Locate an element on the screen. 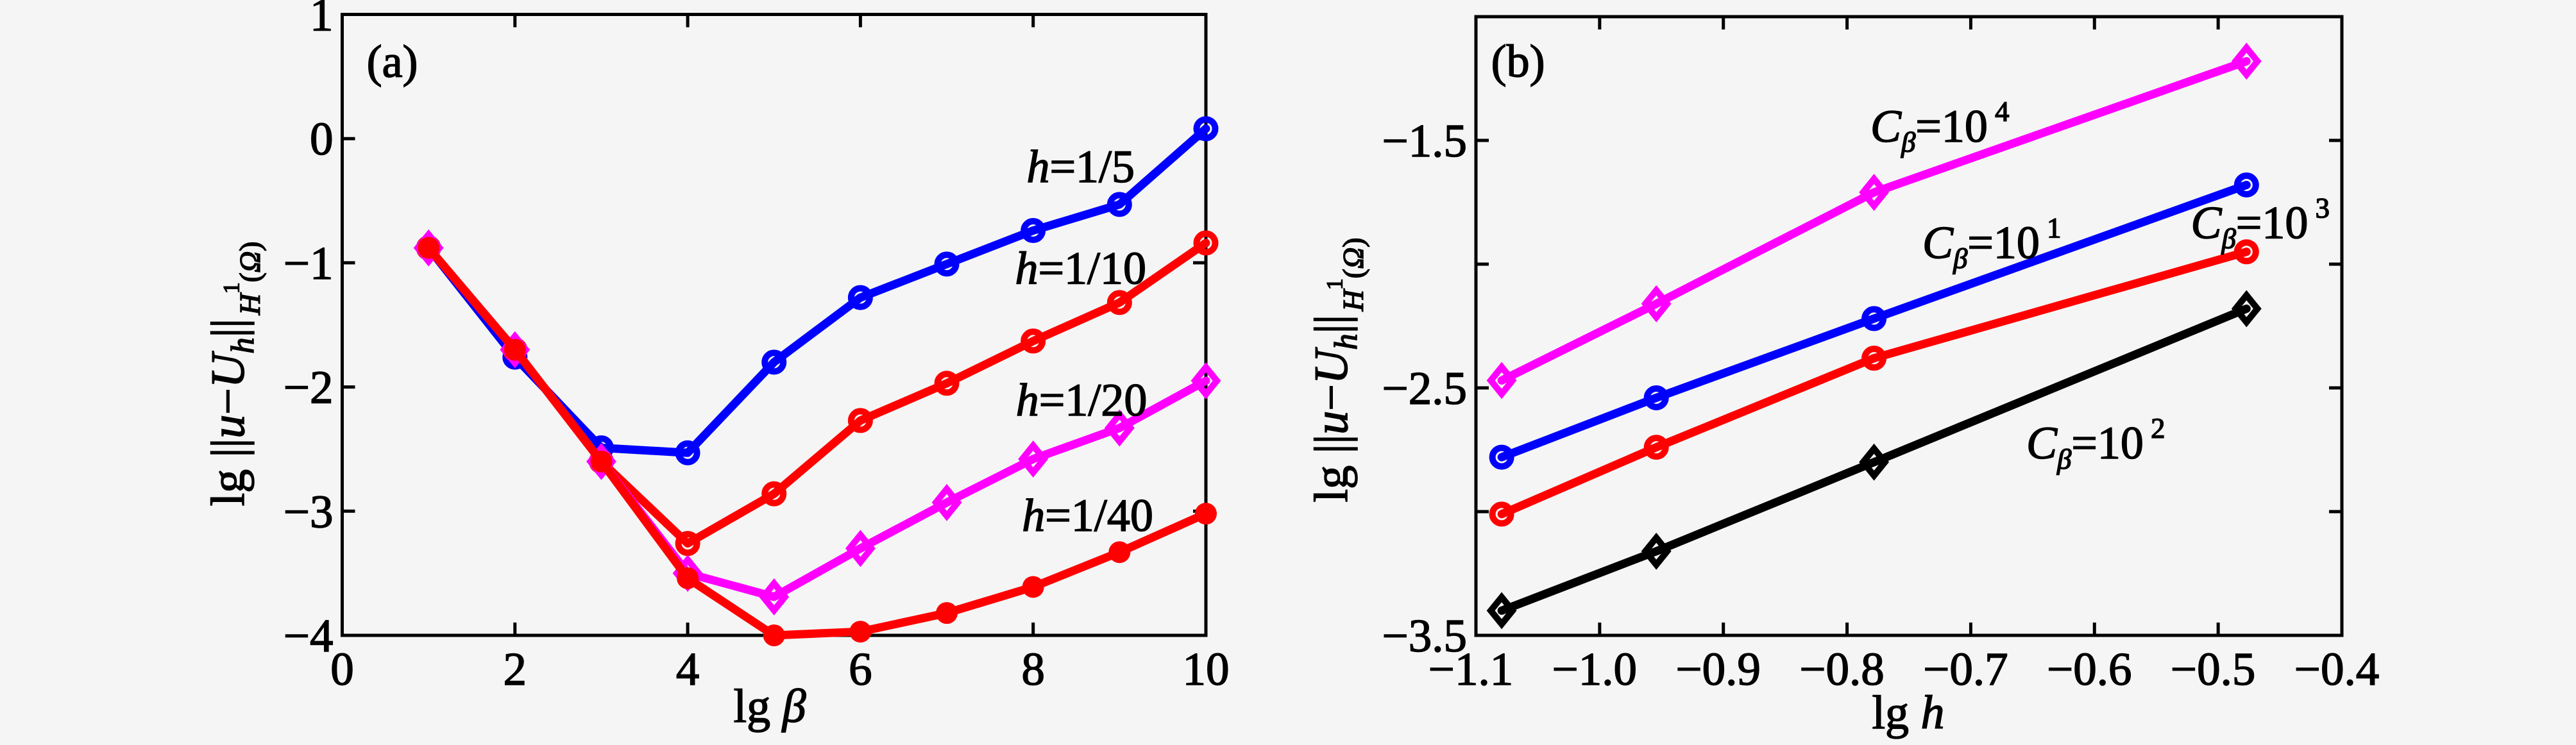 The width and height of the screenshot is (2576, 745). x-tick-label: −0.9 is located at coordinates (1718, 669).